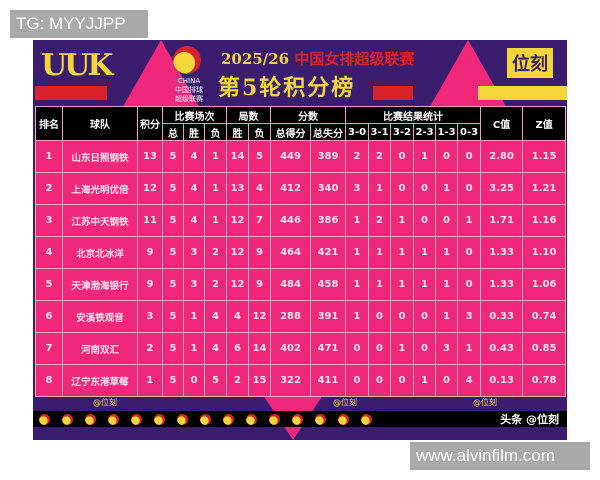  Describe the element at coordinates (291, 380) in the screenshot. I see `cell: 322` at that location.